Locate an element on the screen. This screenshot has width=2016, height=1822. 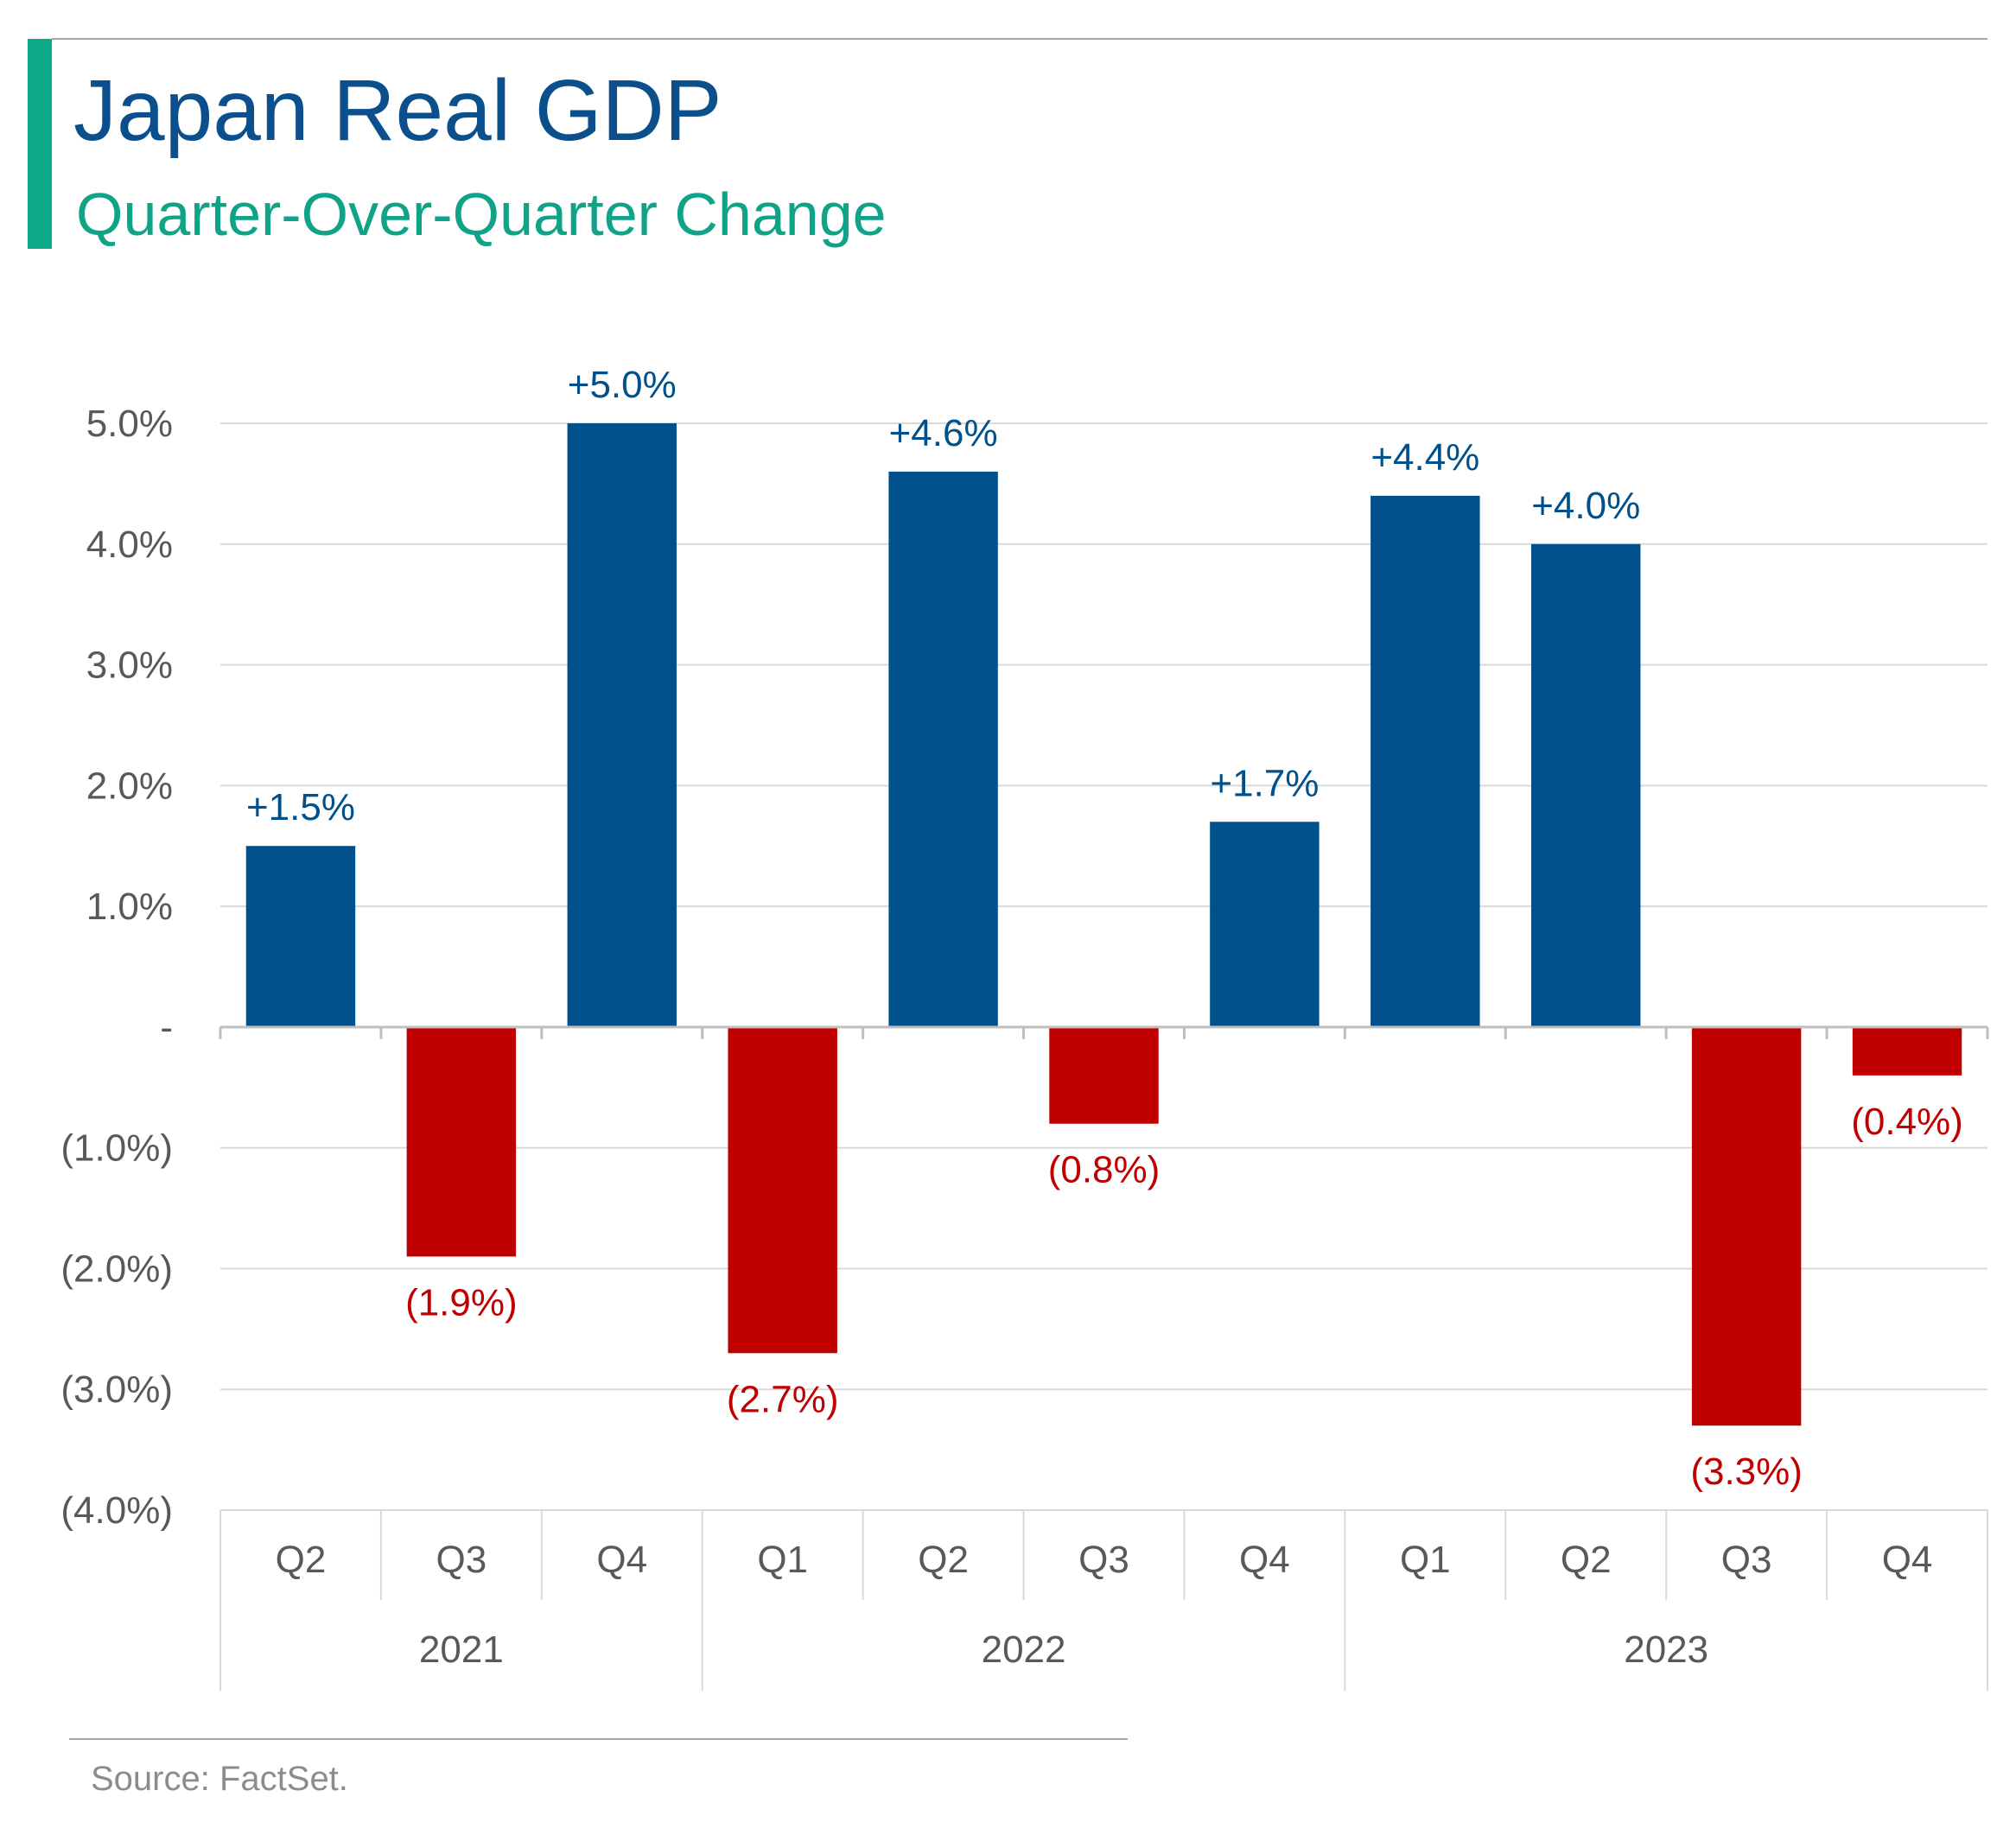
y-tick-label: 2.0% is located at coordinates (129, 786).